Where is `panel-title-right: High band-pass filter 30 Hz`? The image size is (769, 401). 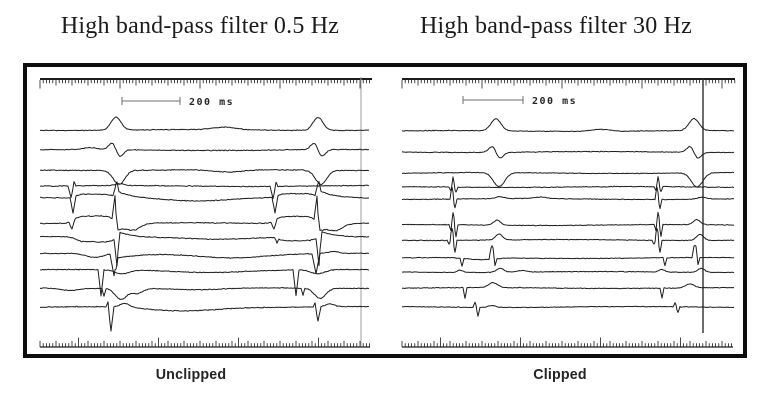
panel-title-right: High band-pass filter 30 Hz is located at coordinates (556, 26).